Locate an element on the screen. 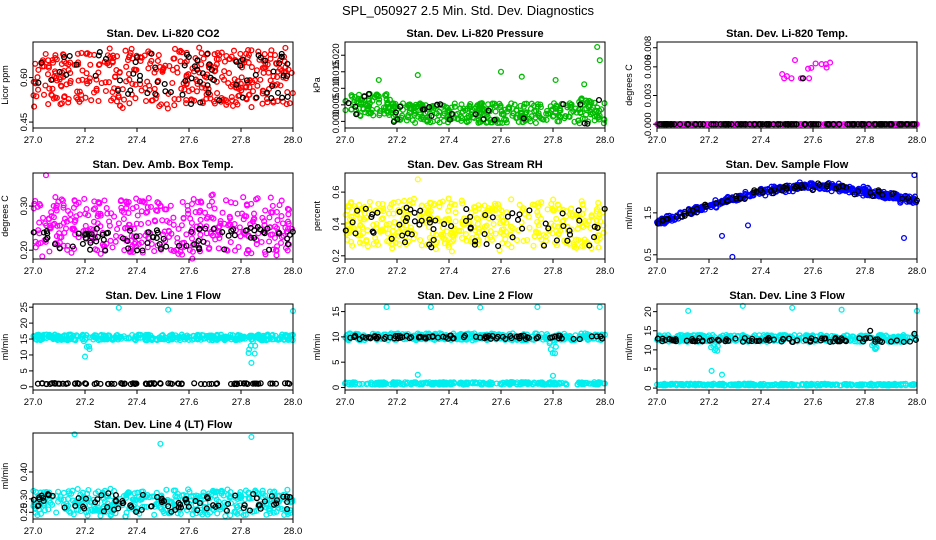 The height and width of the screenshot is (540, 936). y-axis-label: ml/min is located at coordinates (629, 216).